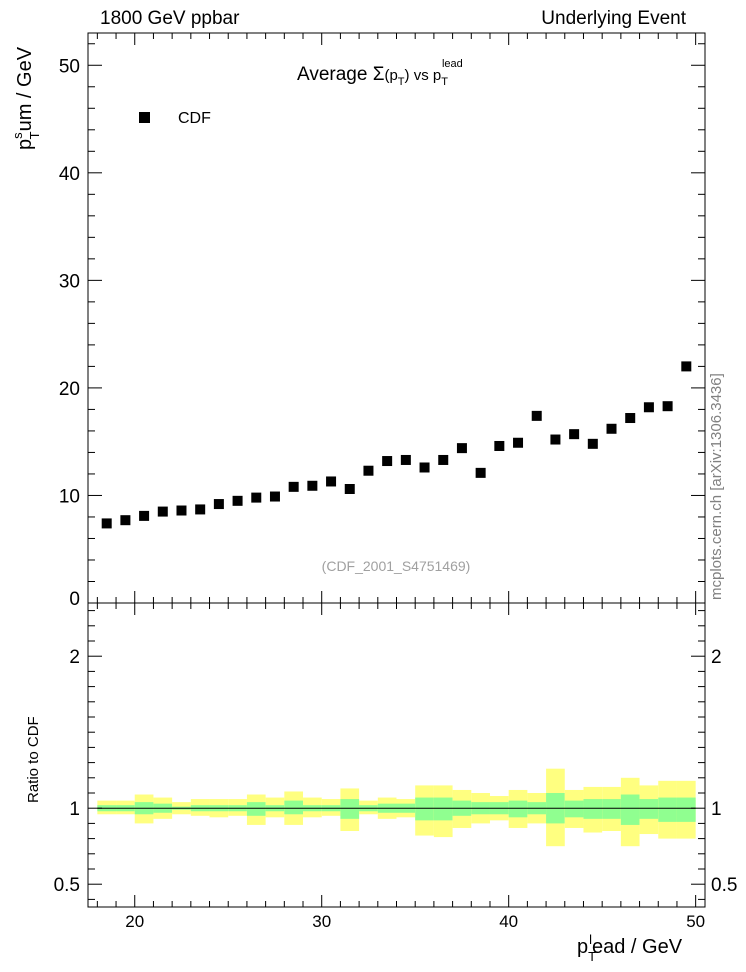 The height and width of the screenshot is (972, 746). What do you see at coordinates (396, 445) in the screenshot?
I see `data-markers` at bounding box center [396, 445].